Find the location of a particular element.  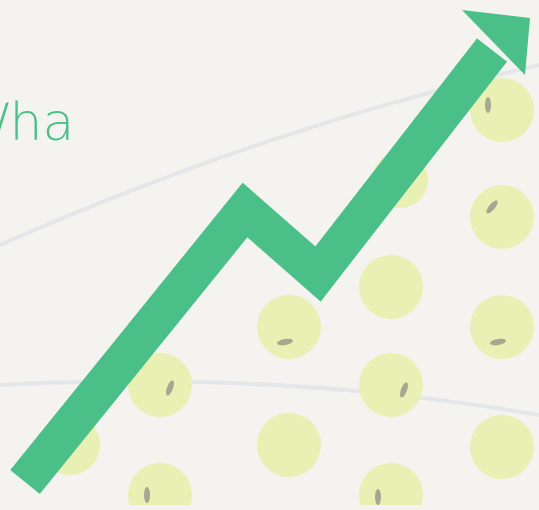

guide-curve is located at coordinates (269, 398).